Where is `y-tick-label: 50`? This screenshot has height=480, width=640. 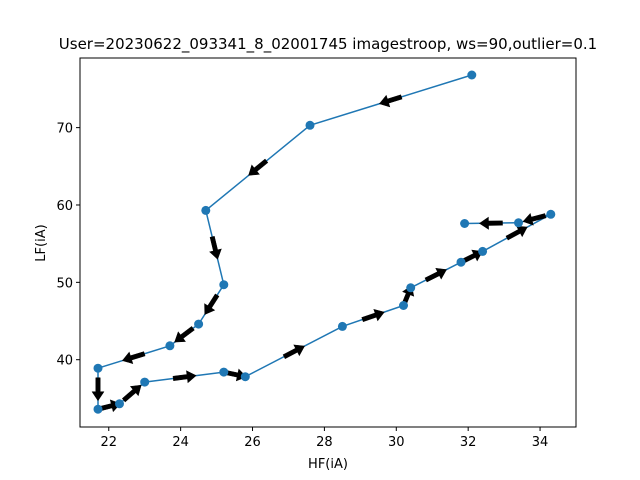
y-tick-label: 50 is located at coordinates (64, 283).